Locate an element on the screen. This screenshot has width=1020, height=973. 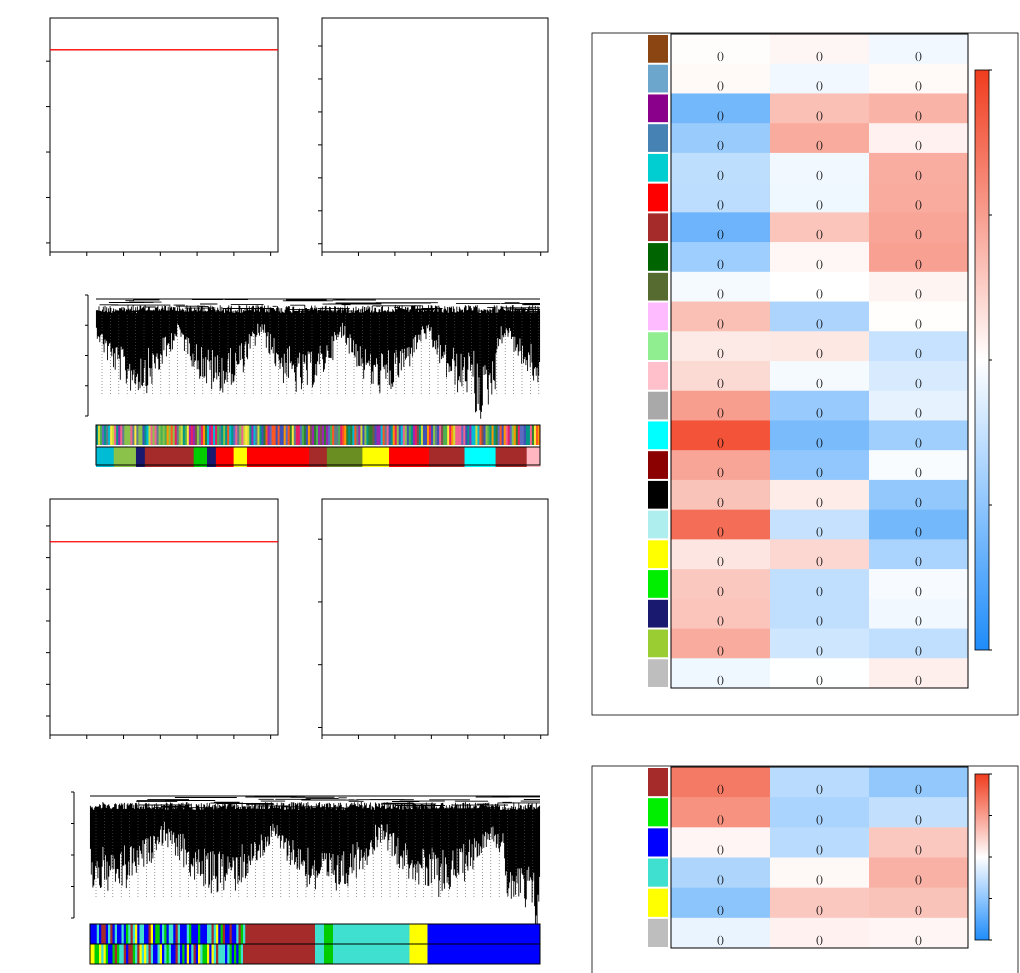
panel-d is located at coordinates (162, 618).